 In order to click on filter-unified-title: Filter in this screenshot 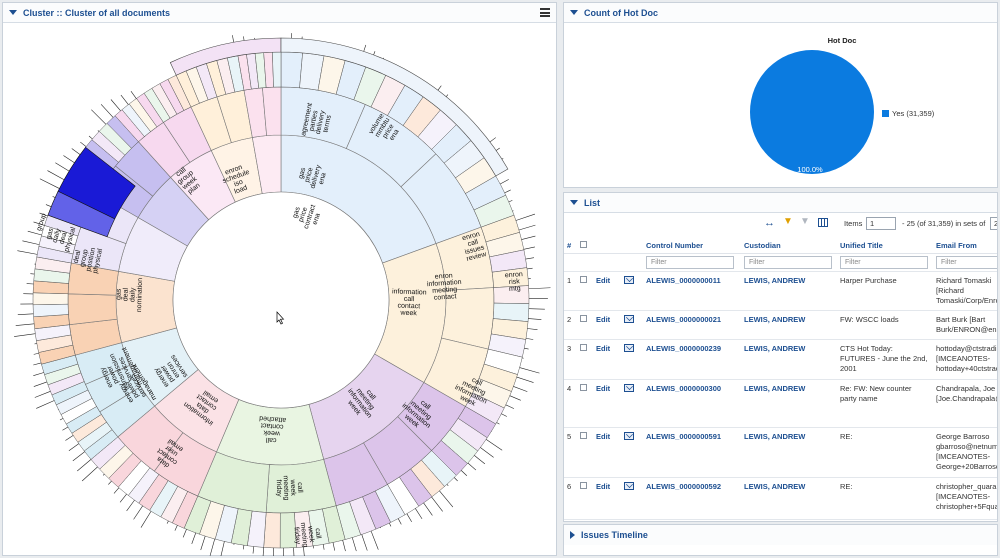, I will do `click(884, 262)`.